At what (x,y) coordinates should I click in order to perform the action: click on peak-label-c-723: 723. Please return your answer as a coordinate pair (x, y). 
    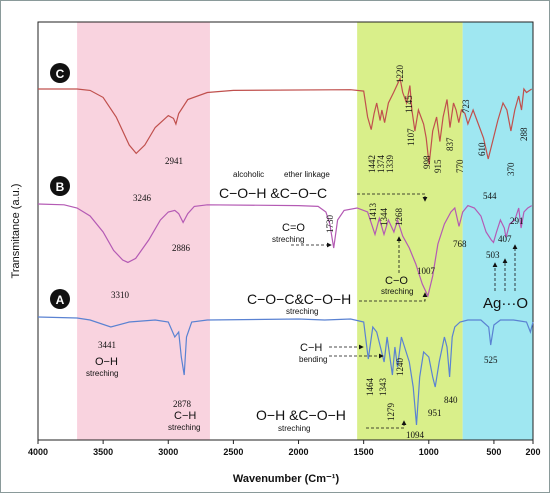
    Looking at the image, I should click on (466, 106).